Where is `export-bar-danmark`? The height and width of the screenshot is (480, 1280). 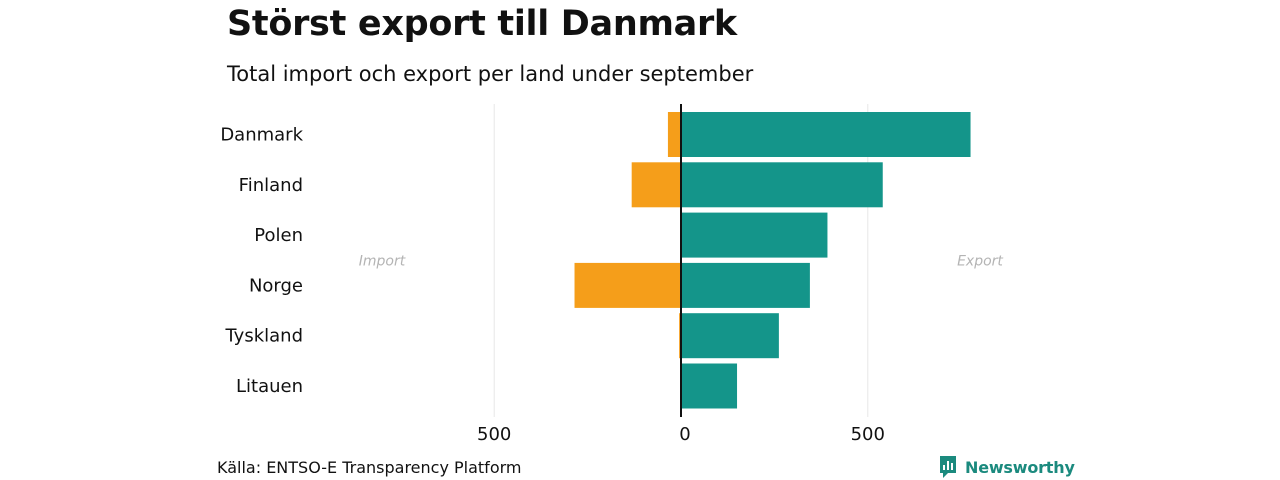 export-bar-danmark is located at coordinates (826, 134).